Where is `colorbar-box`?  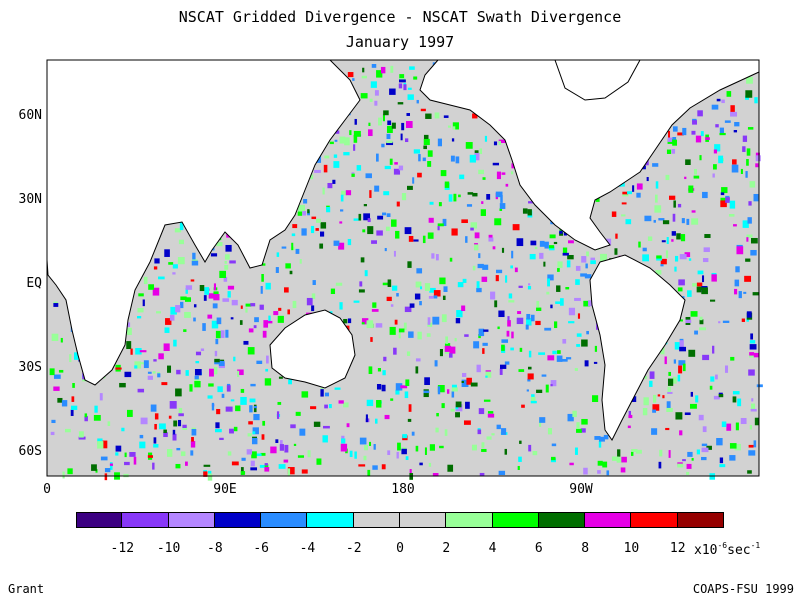 colorbar-box is located at coordinates (608, 520).